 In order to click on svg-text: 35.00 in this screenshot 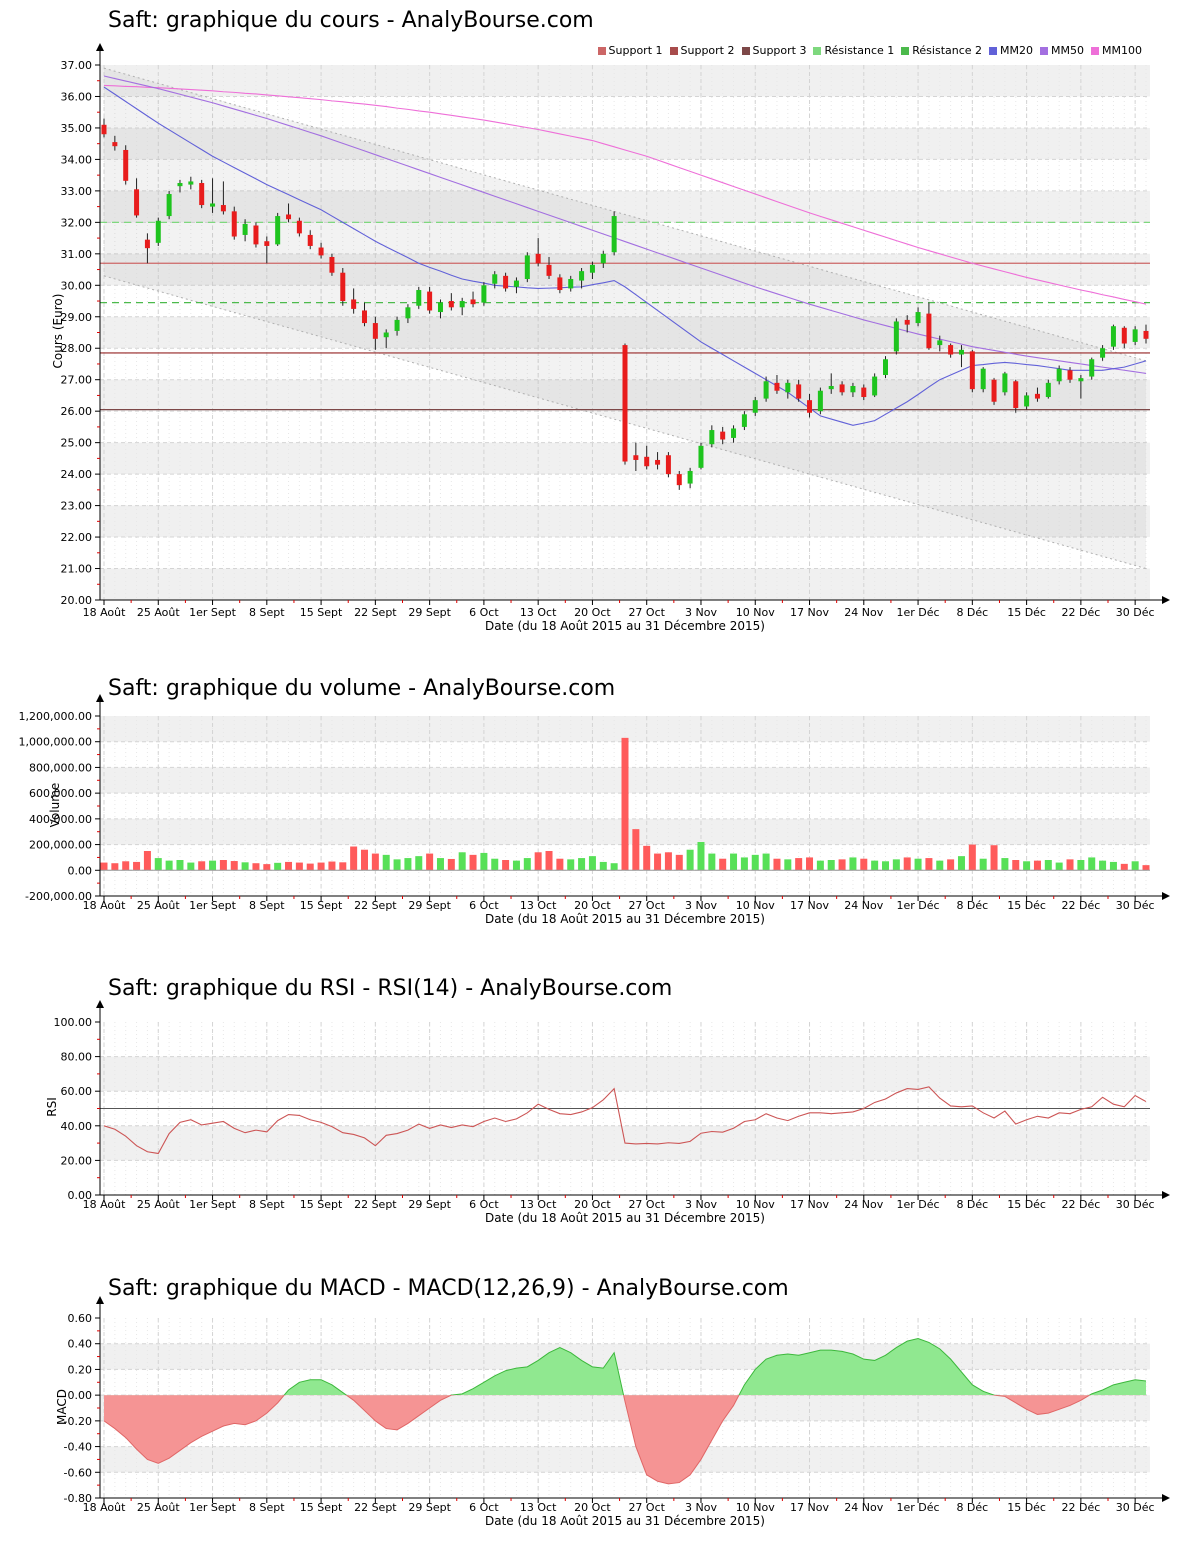, I will do `click(77, 128)`.